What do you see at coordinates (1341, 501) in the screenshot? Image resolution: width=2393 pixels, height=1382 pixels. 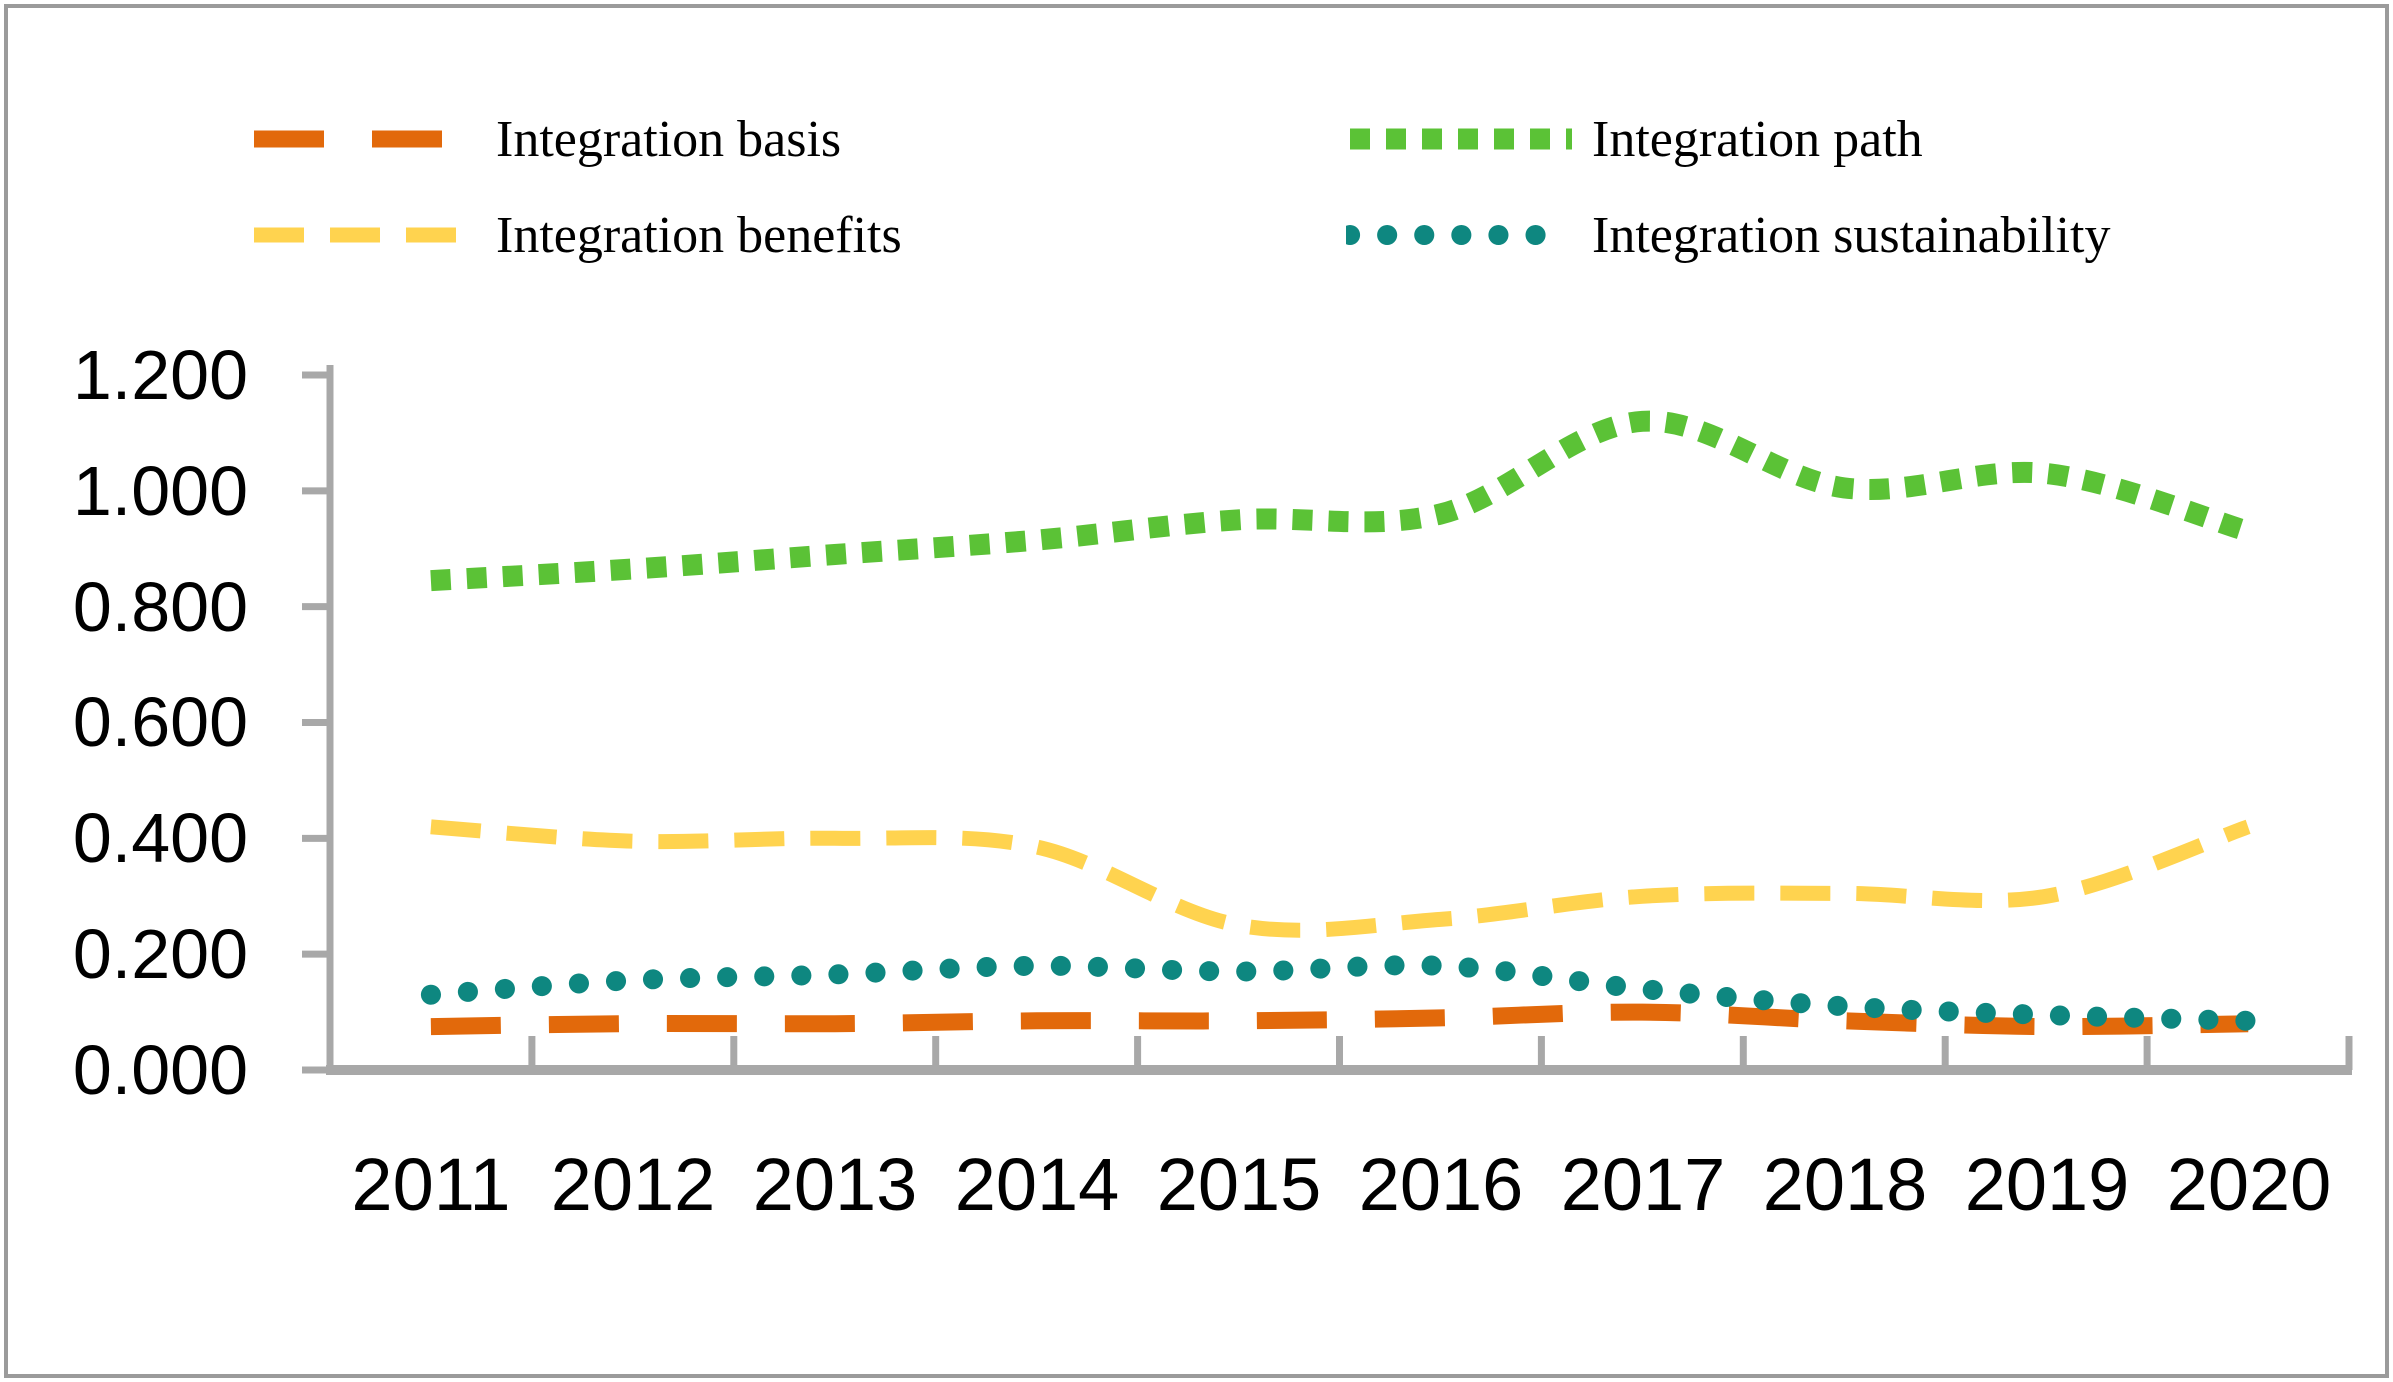 I see `series-line-integration-path` at bounding box center [1341, 501].